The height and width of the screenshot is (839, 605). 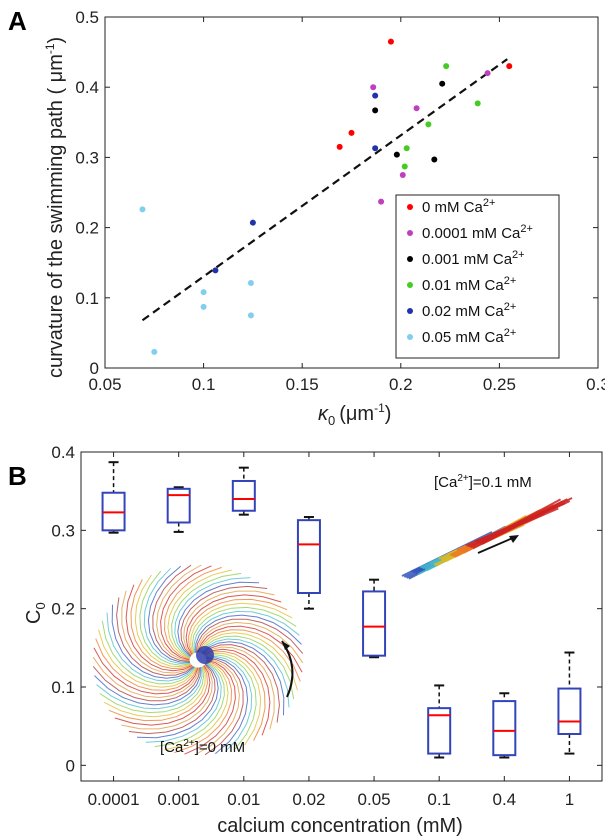 I want to click on trajectory-illustration-circular, so click(x=198, y=660).